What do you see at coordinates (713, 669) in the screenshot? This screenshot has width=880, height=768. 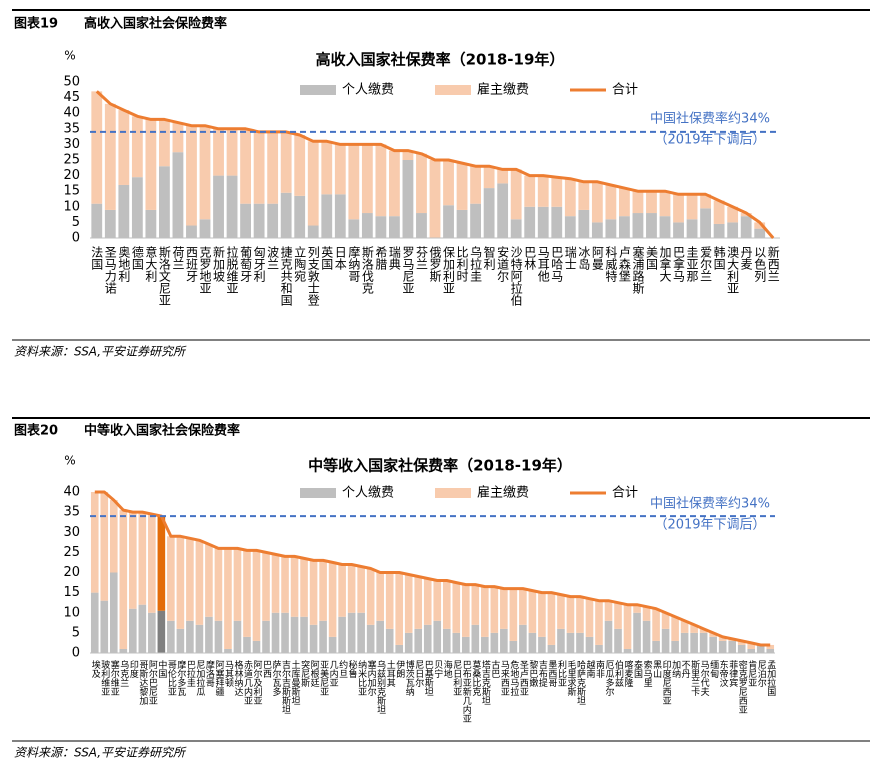 I see `x-tick-label: 缅甸` at bounding box center [713, 669].